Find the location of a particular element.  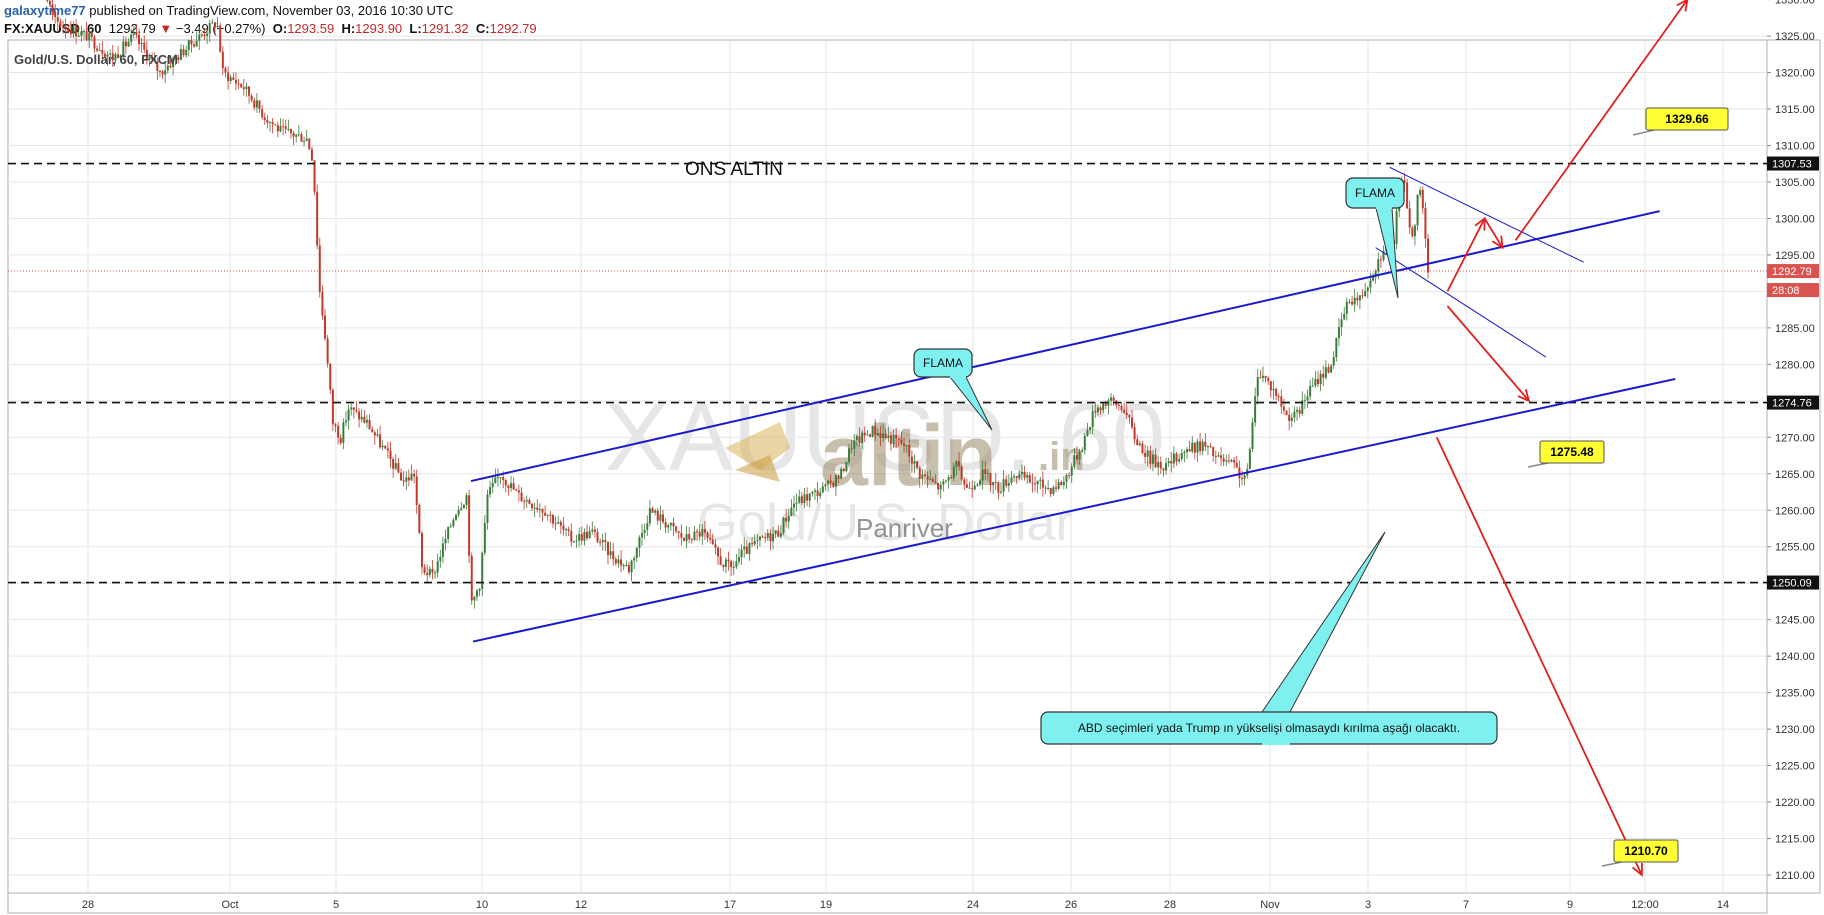

y-tick-label: 1225.00 is located at coordinates (1795, 767).